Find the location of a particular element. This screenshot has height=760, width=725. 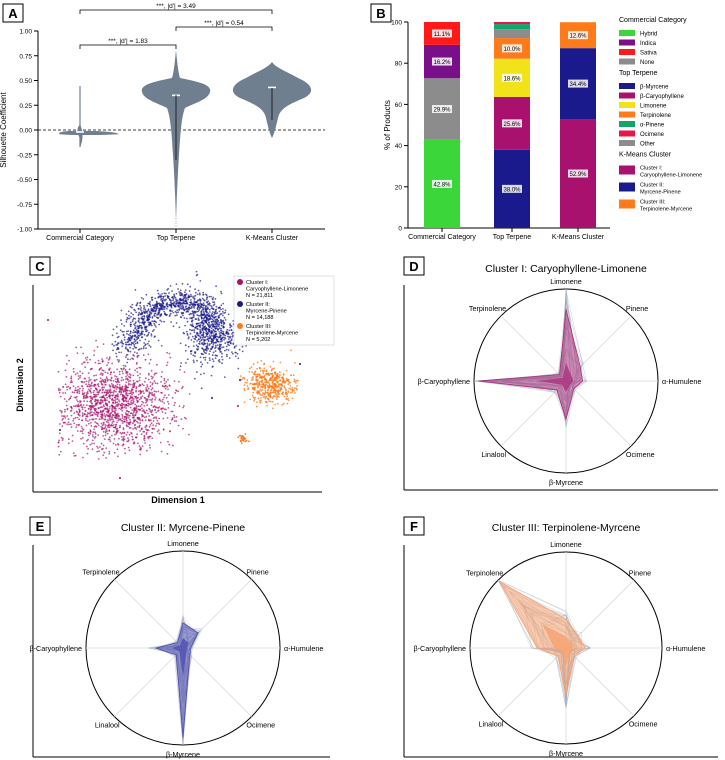

c-legend-label: Cluster II: is located at coordinates (258, 305).